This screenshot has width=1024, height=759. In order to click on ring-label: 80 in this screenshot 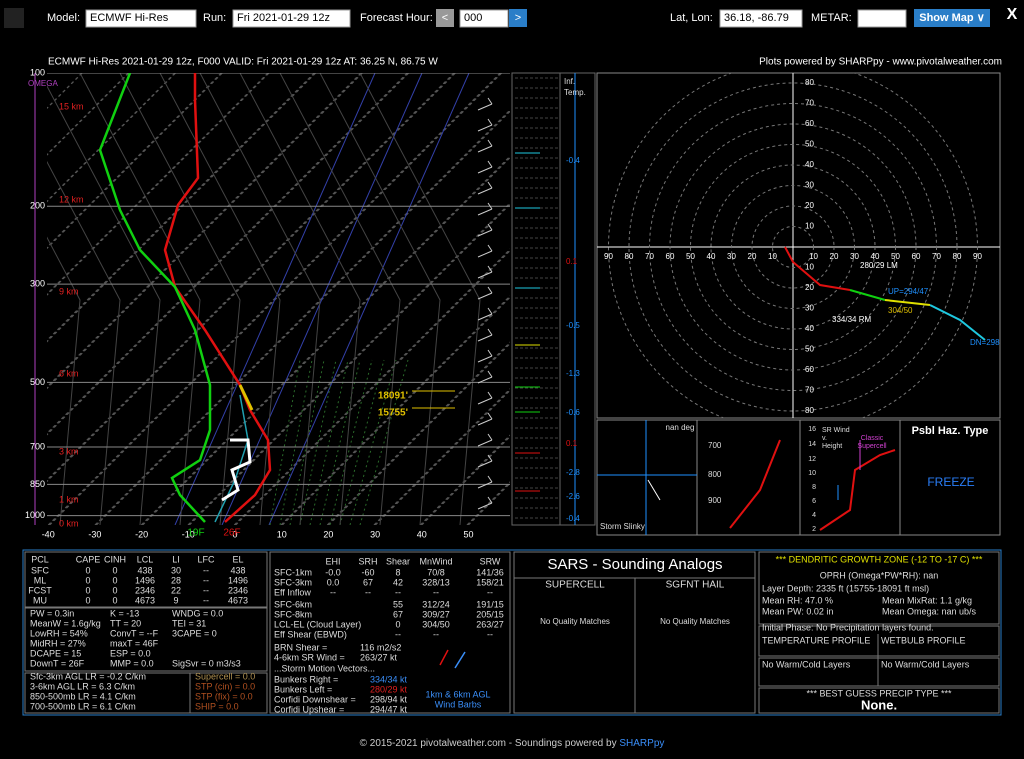, I will do `click(957, 256)`.